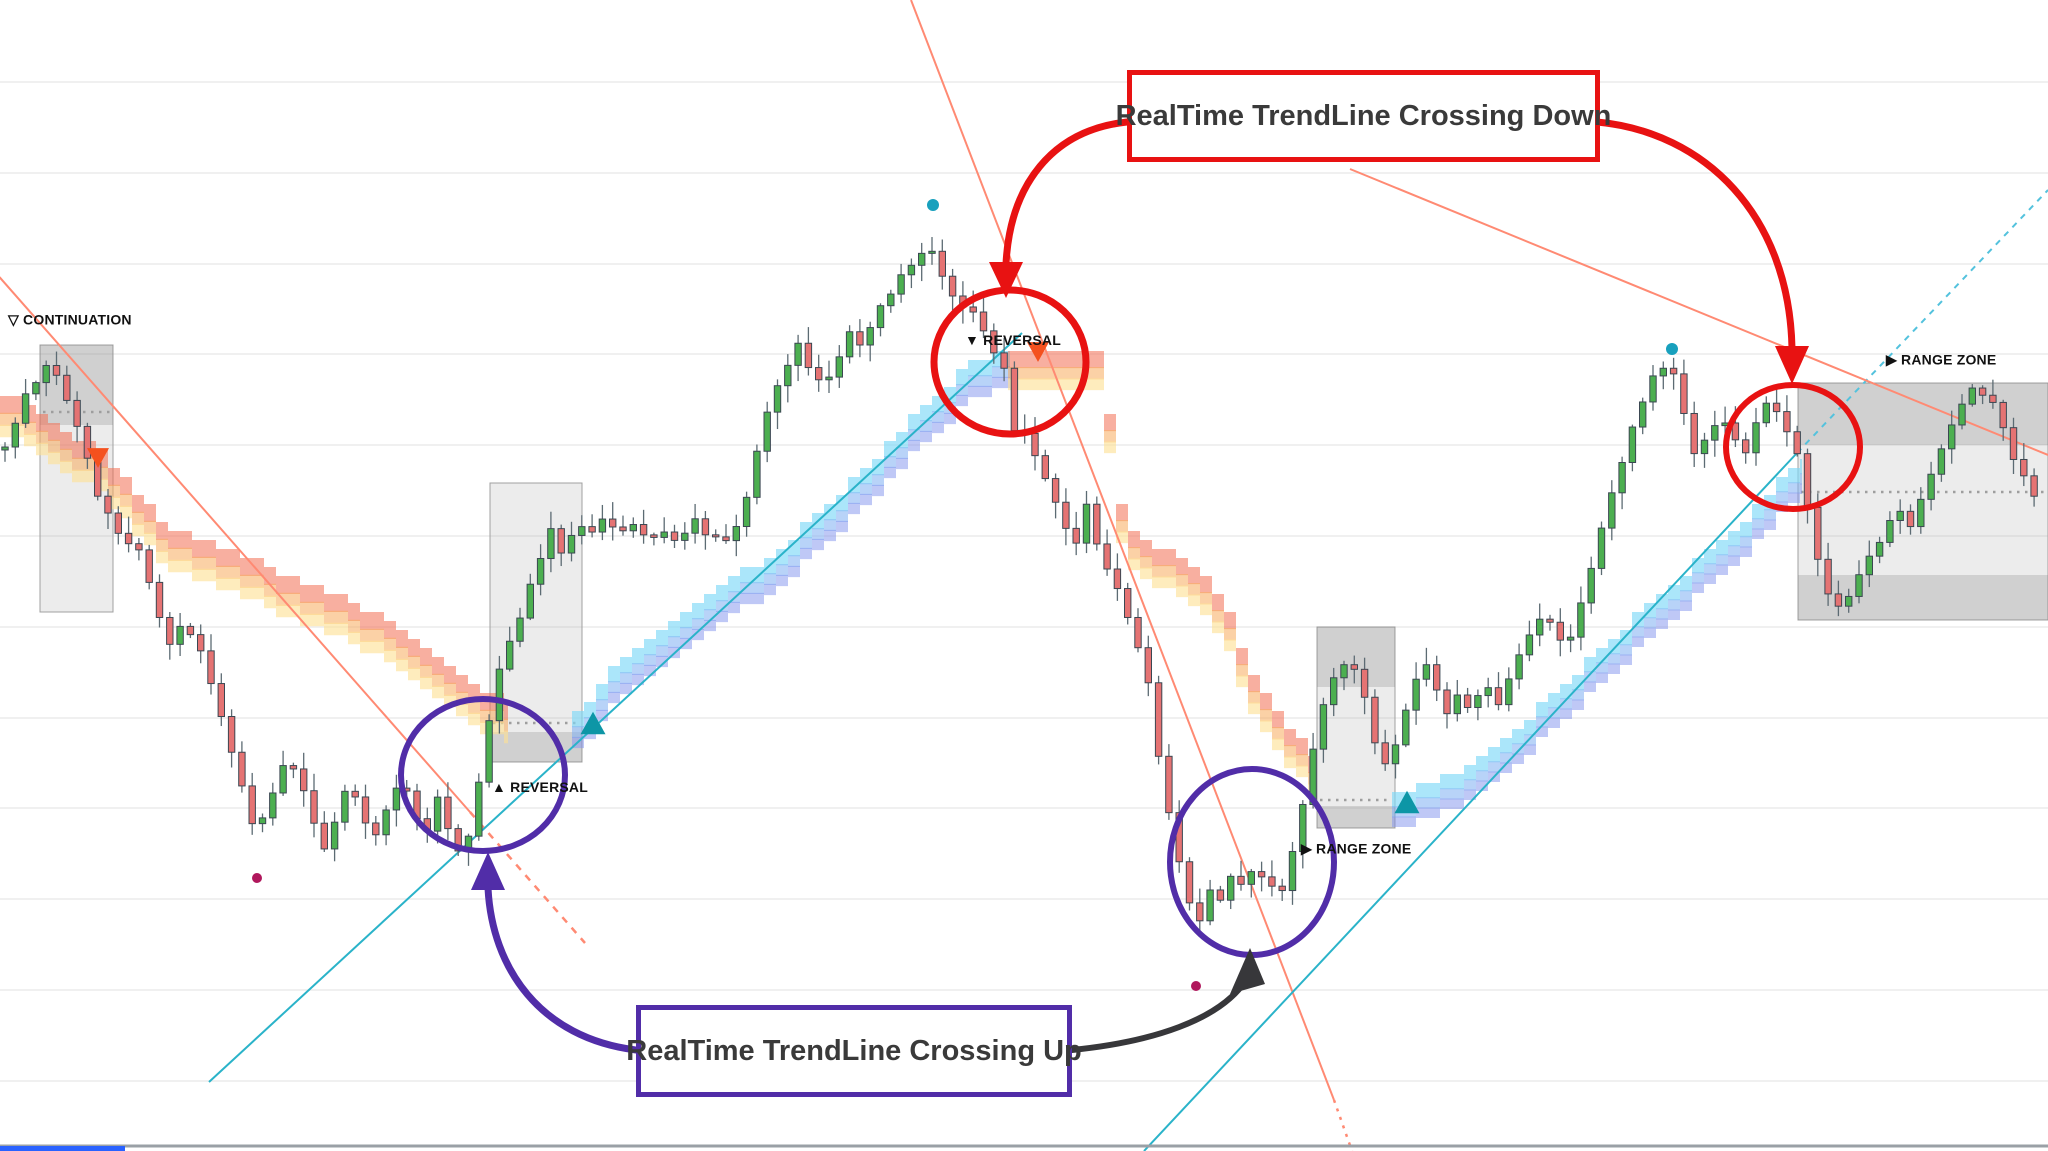 Image resolution: width=2048 pixels, height=1151 pixels. What do you see at coordinates (1356, 848) in the screenshot?
I see `label-range-zone-mid: ▶ RANGE ZONE` at bounding box center [1356, 848].